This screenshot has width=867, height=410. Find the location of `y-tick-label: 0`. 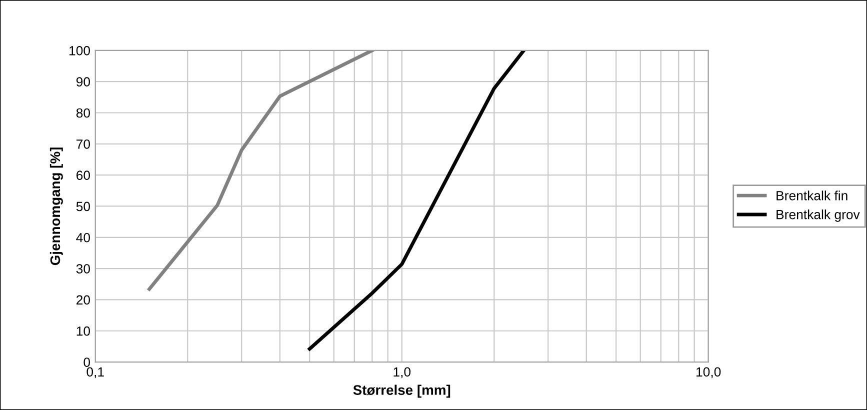

y-tick-label: 0 is located at coordinates (87, 362).